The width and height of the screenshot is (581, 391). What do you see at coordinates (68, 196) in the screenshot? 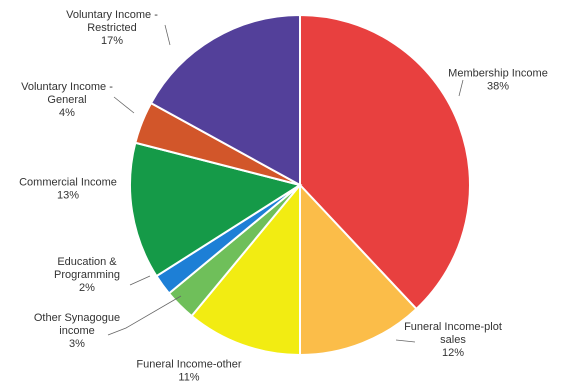
I see `slice-percent: 13%` at bounding box center [68, 196].